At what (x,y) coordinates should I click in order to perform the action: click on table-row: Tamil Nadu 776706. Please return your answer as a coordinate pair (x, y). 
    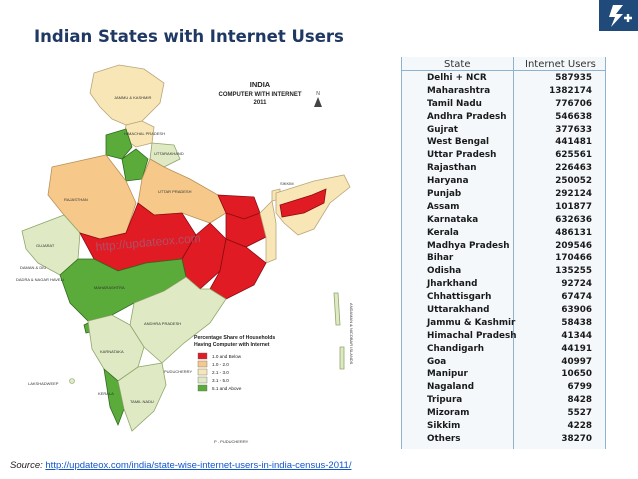
    Looking at the image, I should click on (503, 105).